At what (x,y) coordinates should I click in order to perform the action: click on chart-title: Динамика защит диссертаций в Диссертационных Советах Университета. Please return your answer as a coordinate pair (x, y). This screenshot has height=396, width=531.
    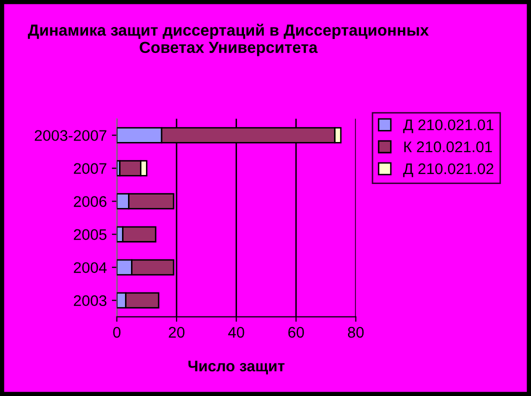
    Looking at the image, I should click on (228, 40).